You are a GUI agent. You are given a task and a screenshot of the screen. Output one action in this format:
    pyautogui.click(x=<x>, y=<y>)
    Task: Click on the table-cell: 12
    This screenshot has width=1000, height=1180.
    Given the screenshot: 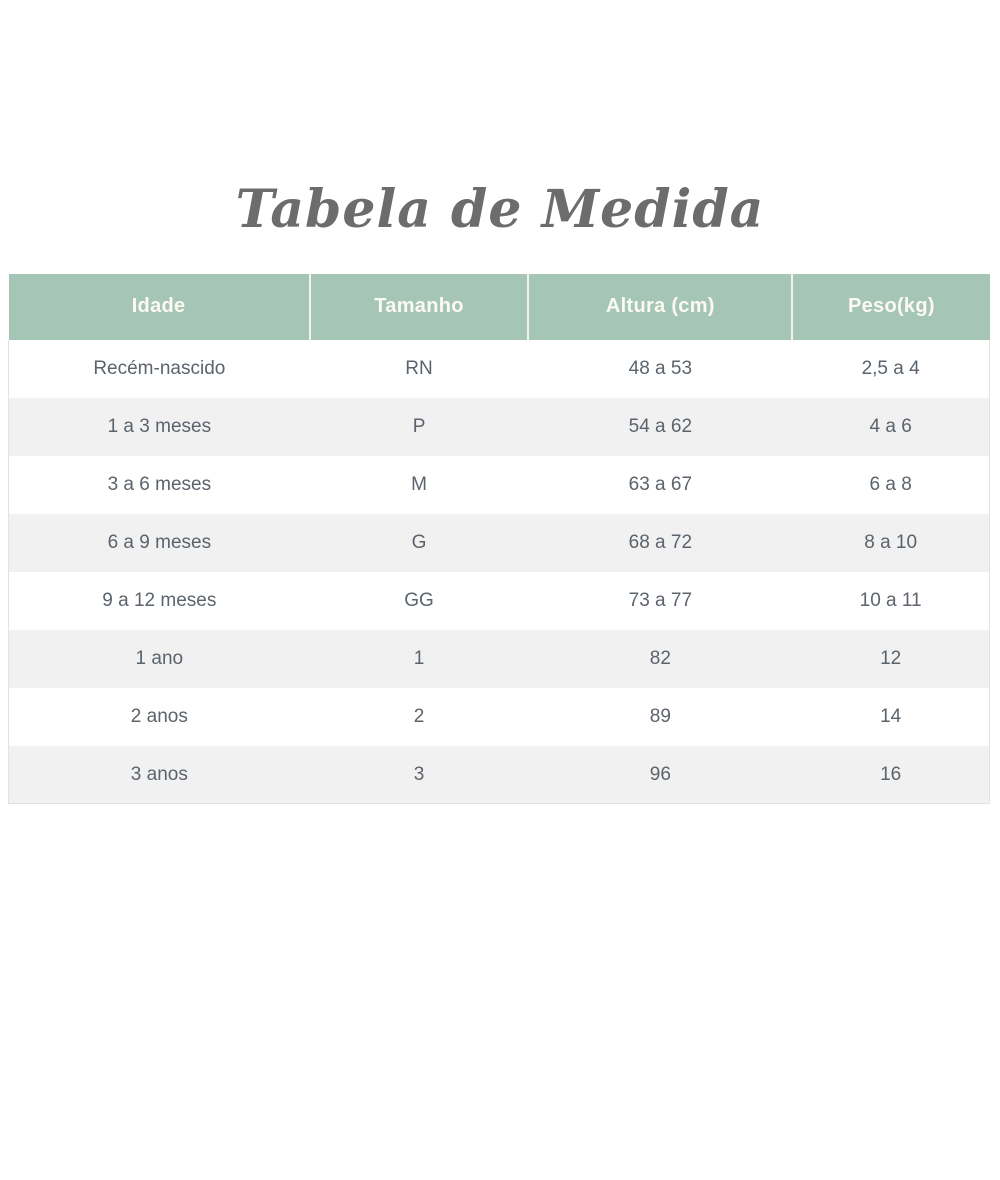 What is the action you would take?
    pyautogui.click(x=891, y=658)
    